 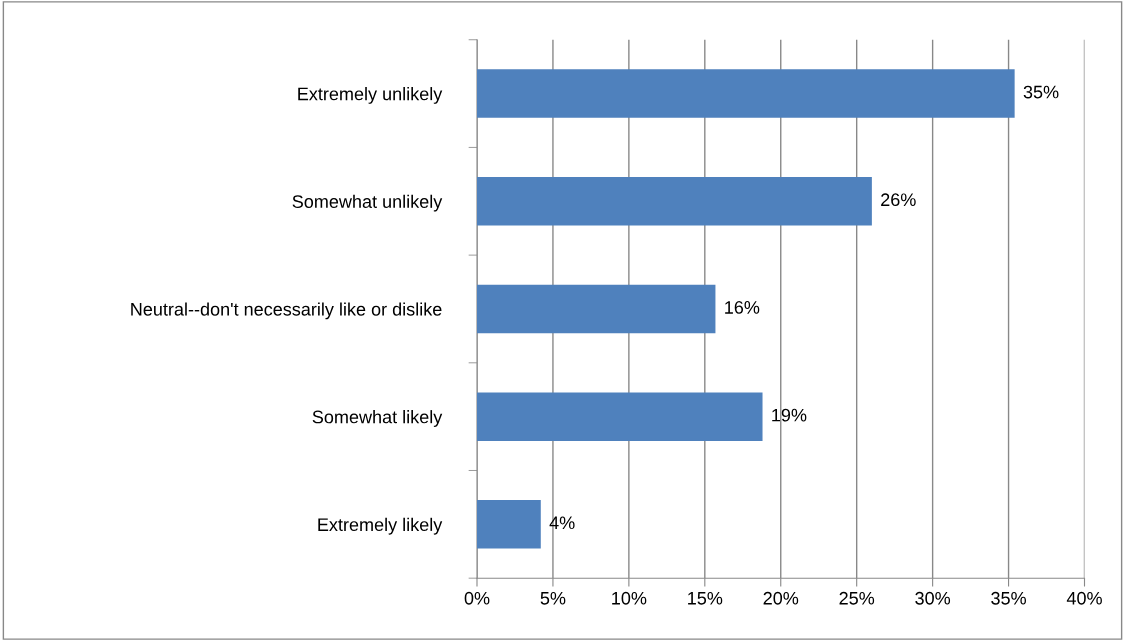 I want to click on x-tick-label: 35%, so click(x=1008, y=598).